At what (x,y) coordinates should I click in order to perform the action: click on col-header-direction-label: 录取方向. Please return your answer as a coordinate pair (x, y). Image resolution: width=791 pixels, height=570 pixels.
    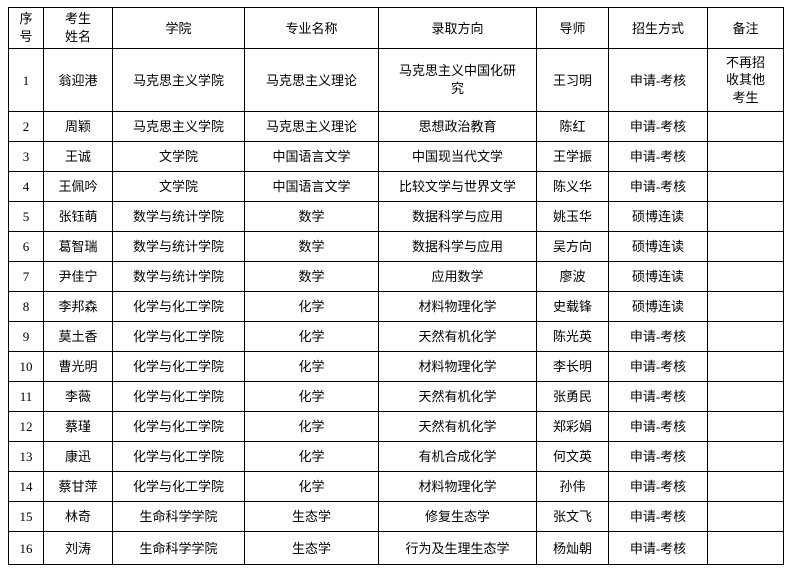
    Looking at the image, I should click on (457, 28).